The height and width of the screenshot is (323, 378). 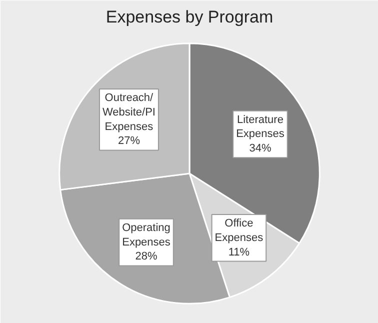 I want to click on data-label: 27%, so click(x=129, y=141).